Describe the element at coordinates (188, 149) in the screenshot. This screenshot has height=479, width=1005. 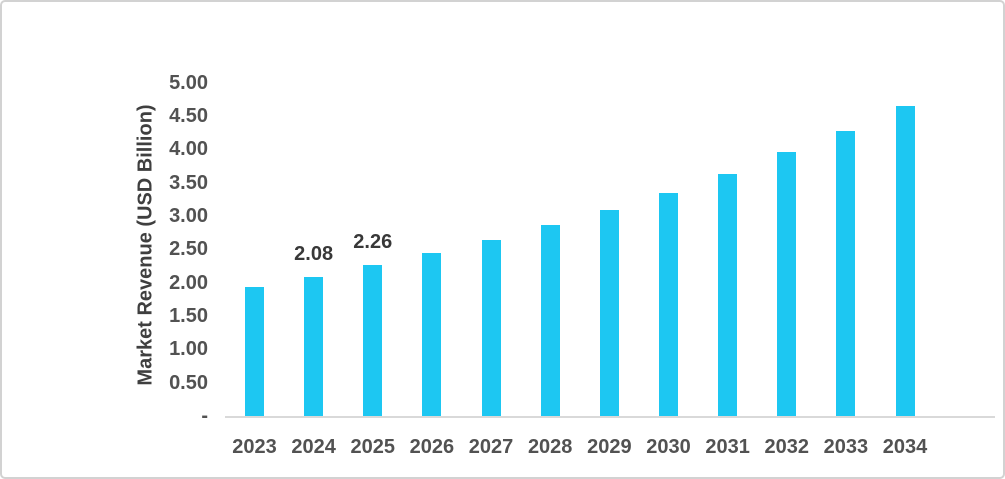
I see `y-tick-label: 4.00` at that location.